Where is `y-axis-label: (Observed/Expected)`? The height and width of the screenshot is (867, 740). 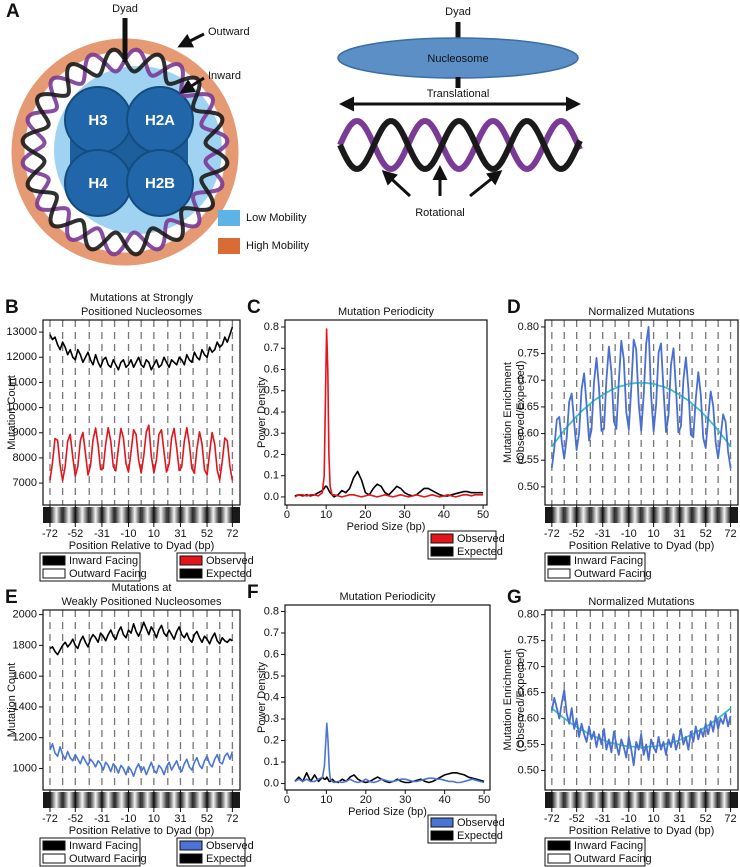 y-axis-label: (Observed/Expected) is located at coordinates (521, 413).